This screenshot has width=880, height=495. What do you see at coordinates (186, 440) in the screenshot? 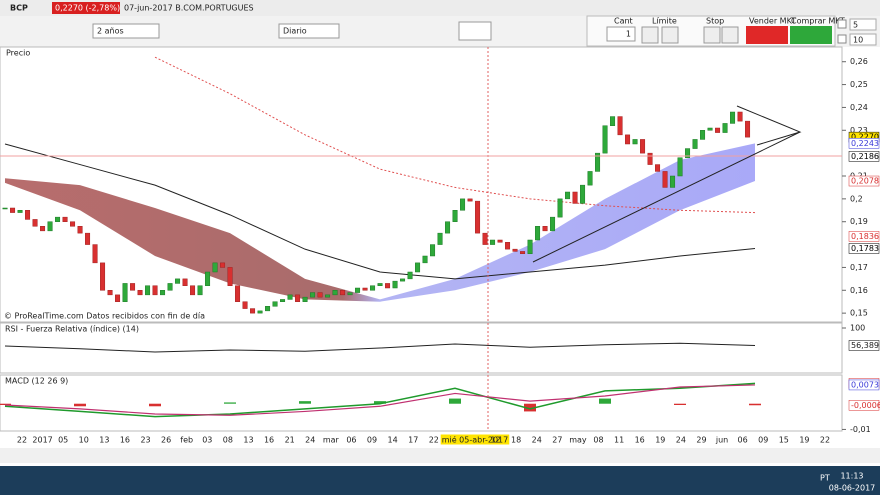
I see `x-tick-label: feb` at bounding box center [186, 440].